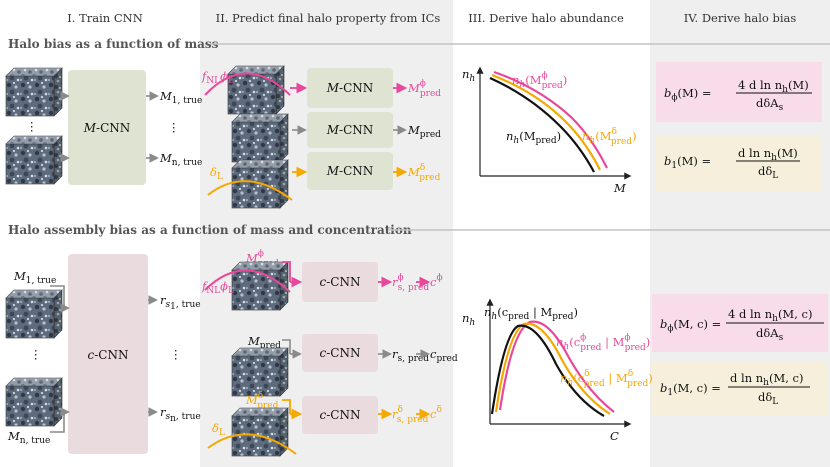  I want to click on m-cnn-box-phi, so click(350, 88).